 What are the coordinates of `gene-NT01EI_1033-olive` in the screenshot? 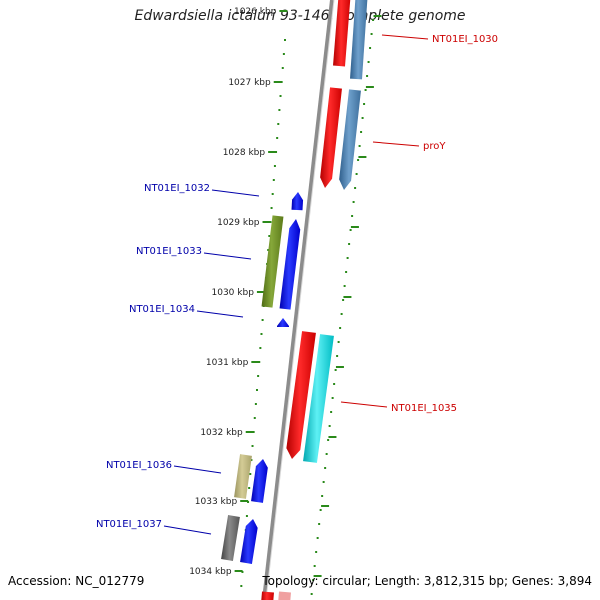 It's located at (272, 261).